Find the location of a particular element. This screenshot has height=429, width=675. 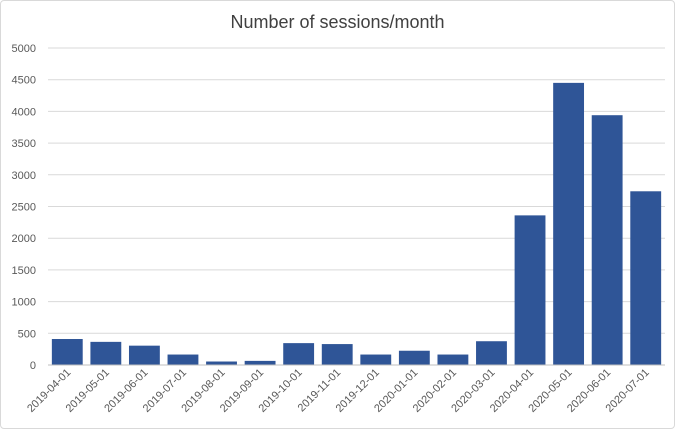

y-axis-ticks: 0 500 1000 1500 2000 2500 3000 3500 4000 4500 5000 is located at coordinates (24, 207).